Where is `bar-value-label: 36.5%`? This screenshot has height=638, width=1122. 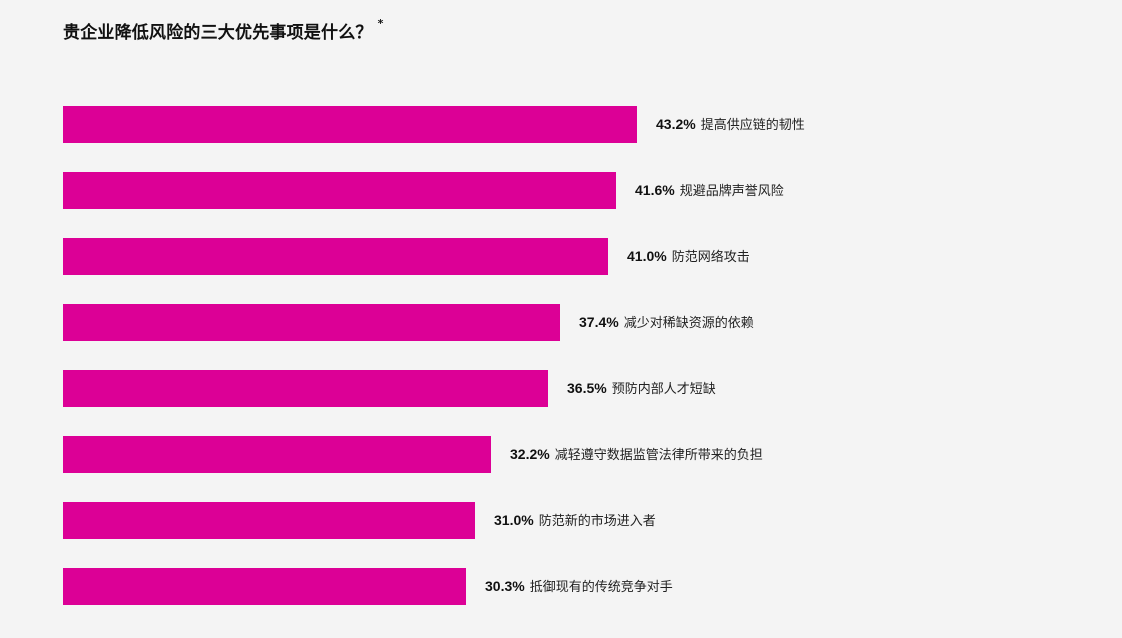 bar-value-label: 36.5% is located at coordinates (587, 388).